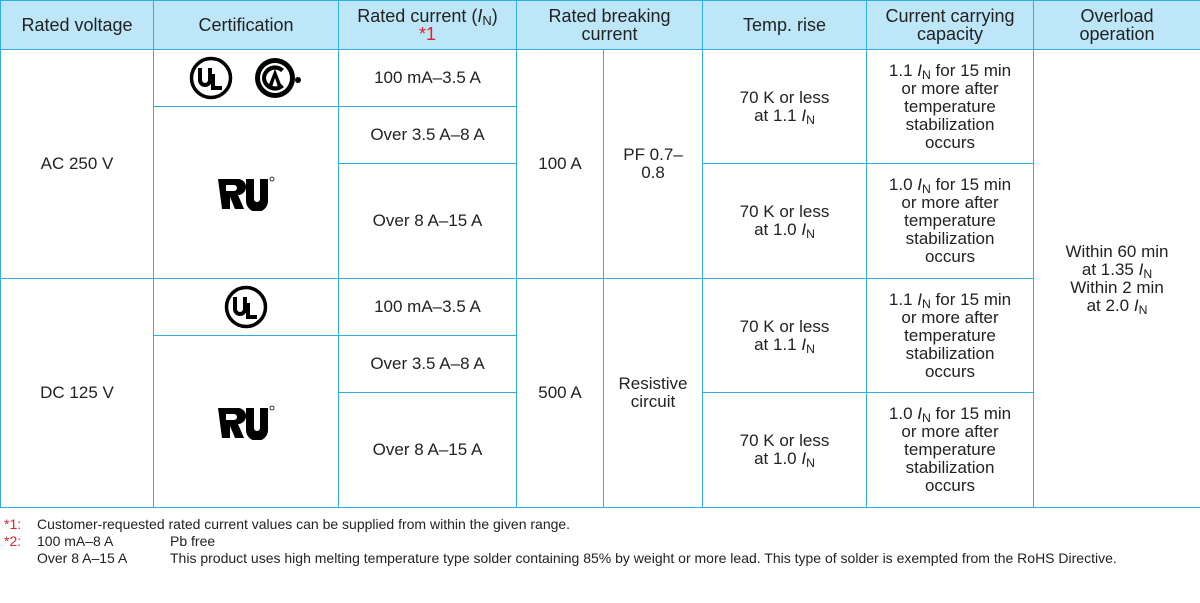 This screenshot has width=1200, height=603. What do you see at coordinates (785, 25) in the screenshot?
I see `header-cell: Temp. rise` at bounding box center [785, 25].